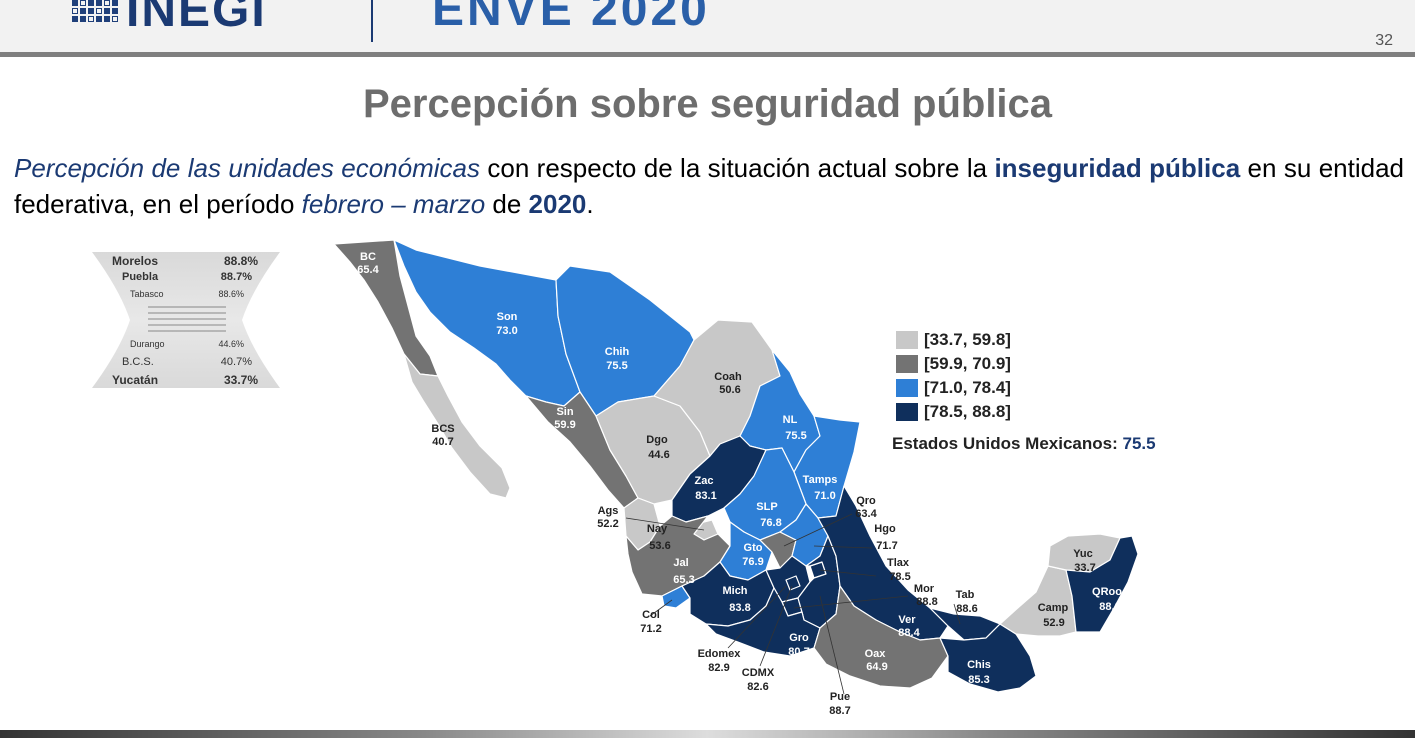 This screenshot has height=738, width=1415. Describe the element at coordinates (866, 514) in the screenshot. I see `state-label-value: 63.4` at that location.